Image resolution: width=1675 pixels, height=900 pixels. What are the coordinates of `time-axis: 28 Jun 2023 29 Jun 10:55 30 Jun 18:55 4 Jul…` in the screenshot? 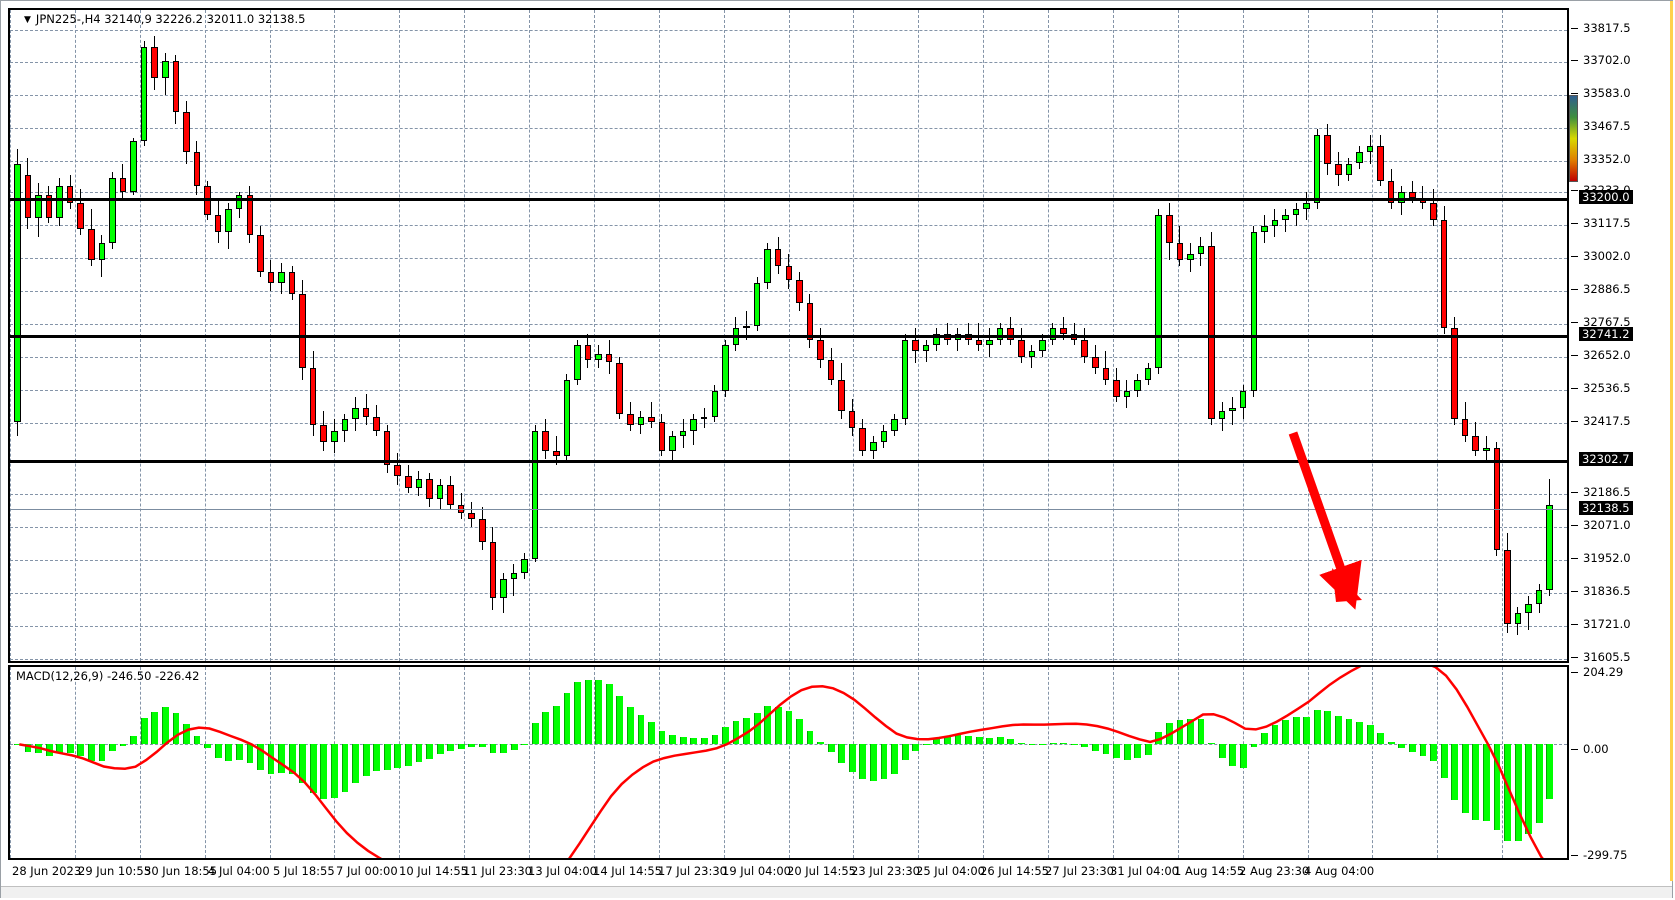 It's located at (788, 874).